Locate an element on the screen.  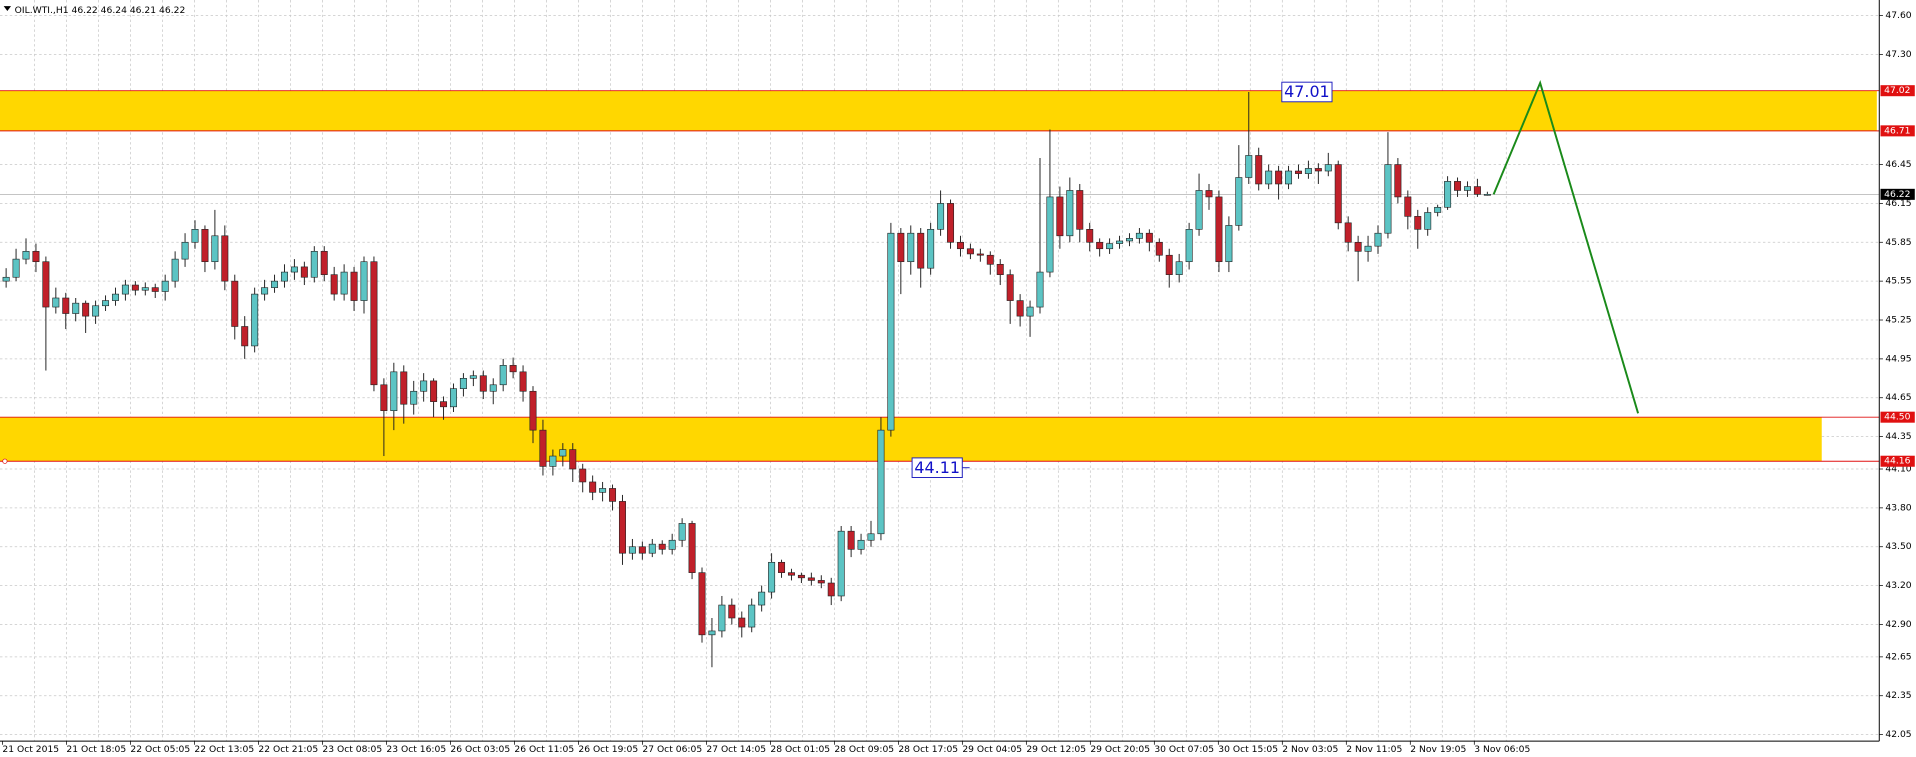
x-tick-label: 2 Nov 19:05 is located at coordinates (1438, 749).